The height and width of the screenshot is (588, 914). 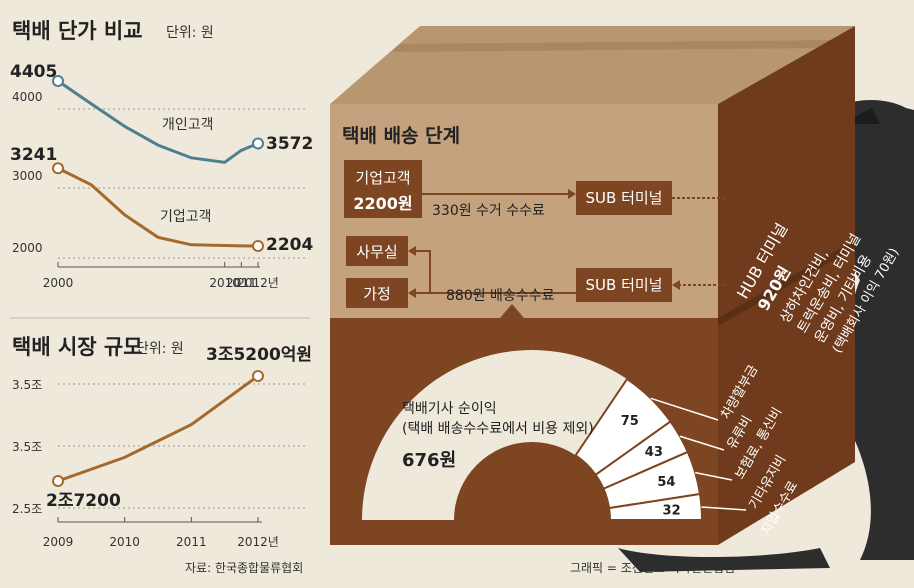 I want to click on price-y-tick: 2000, so click(x=27, y=248).